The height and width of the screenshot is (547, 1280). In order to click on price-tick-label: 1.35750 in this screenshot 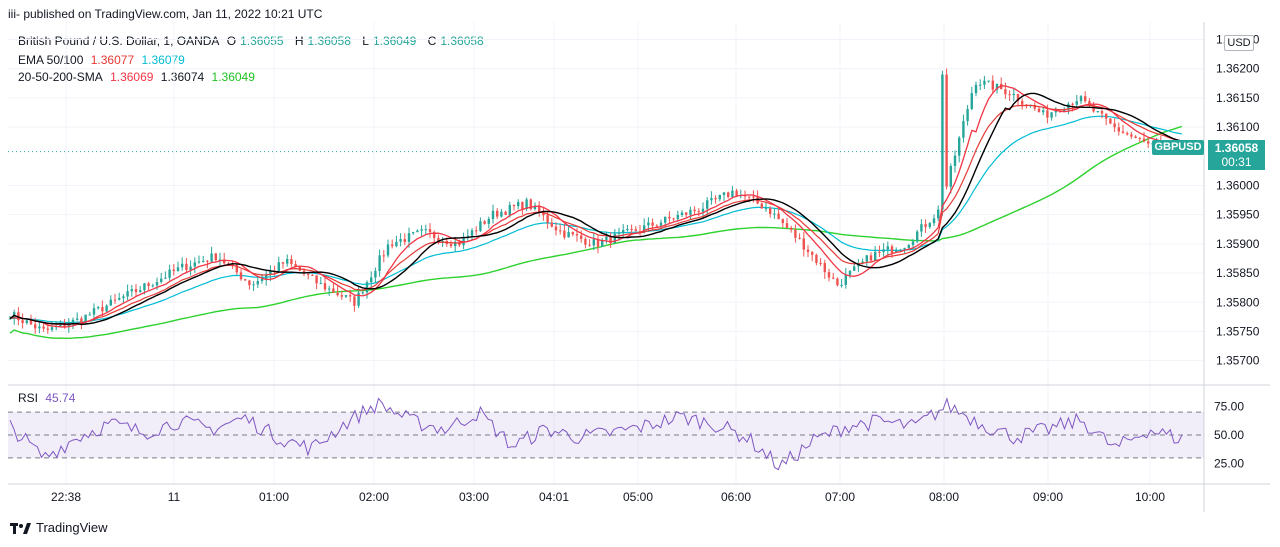, I will do `click(1238, 331)`.